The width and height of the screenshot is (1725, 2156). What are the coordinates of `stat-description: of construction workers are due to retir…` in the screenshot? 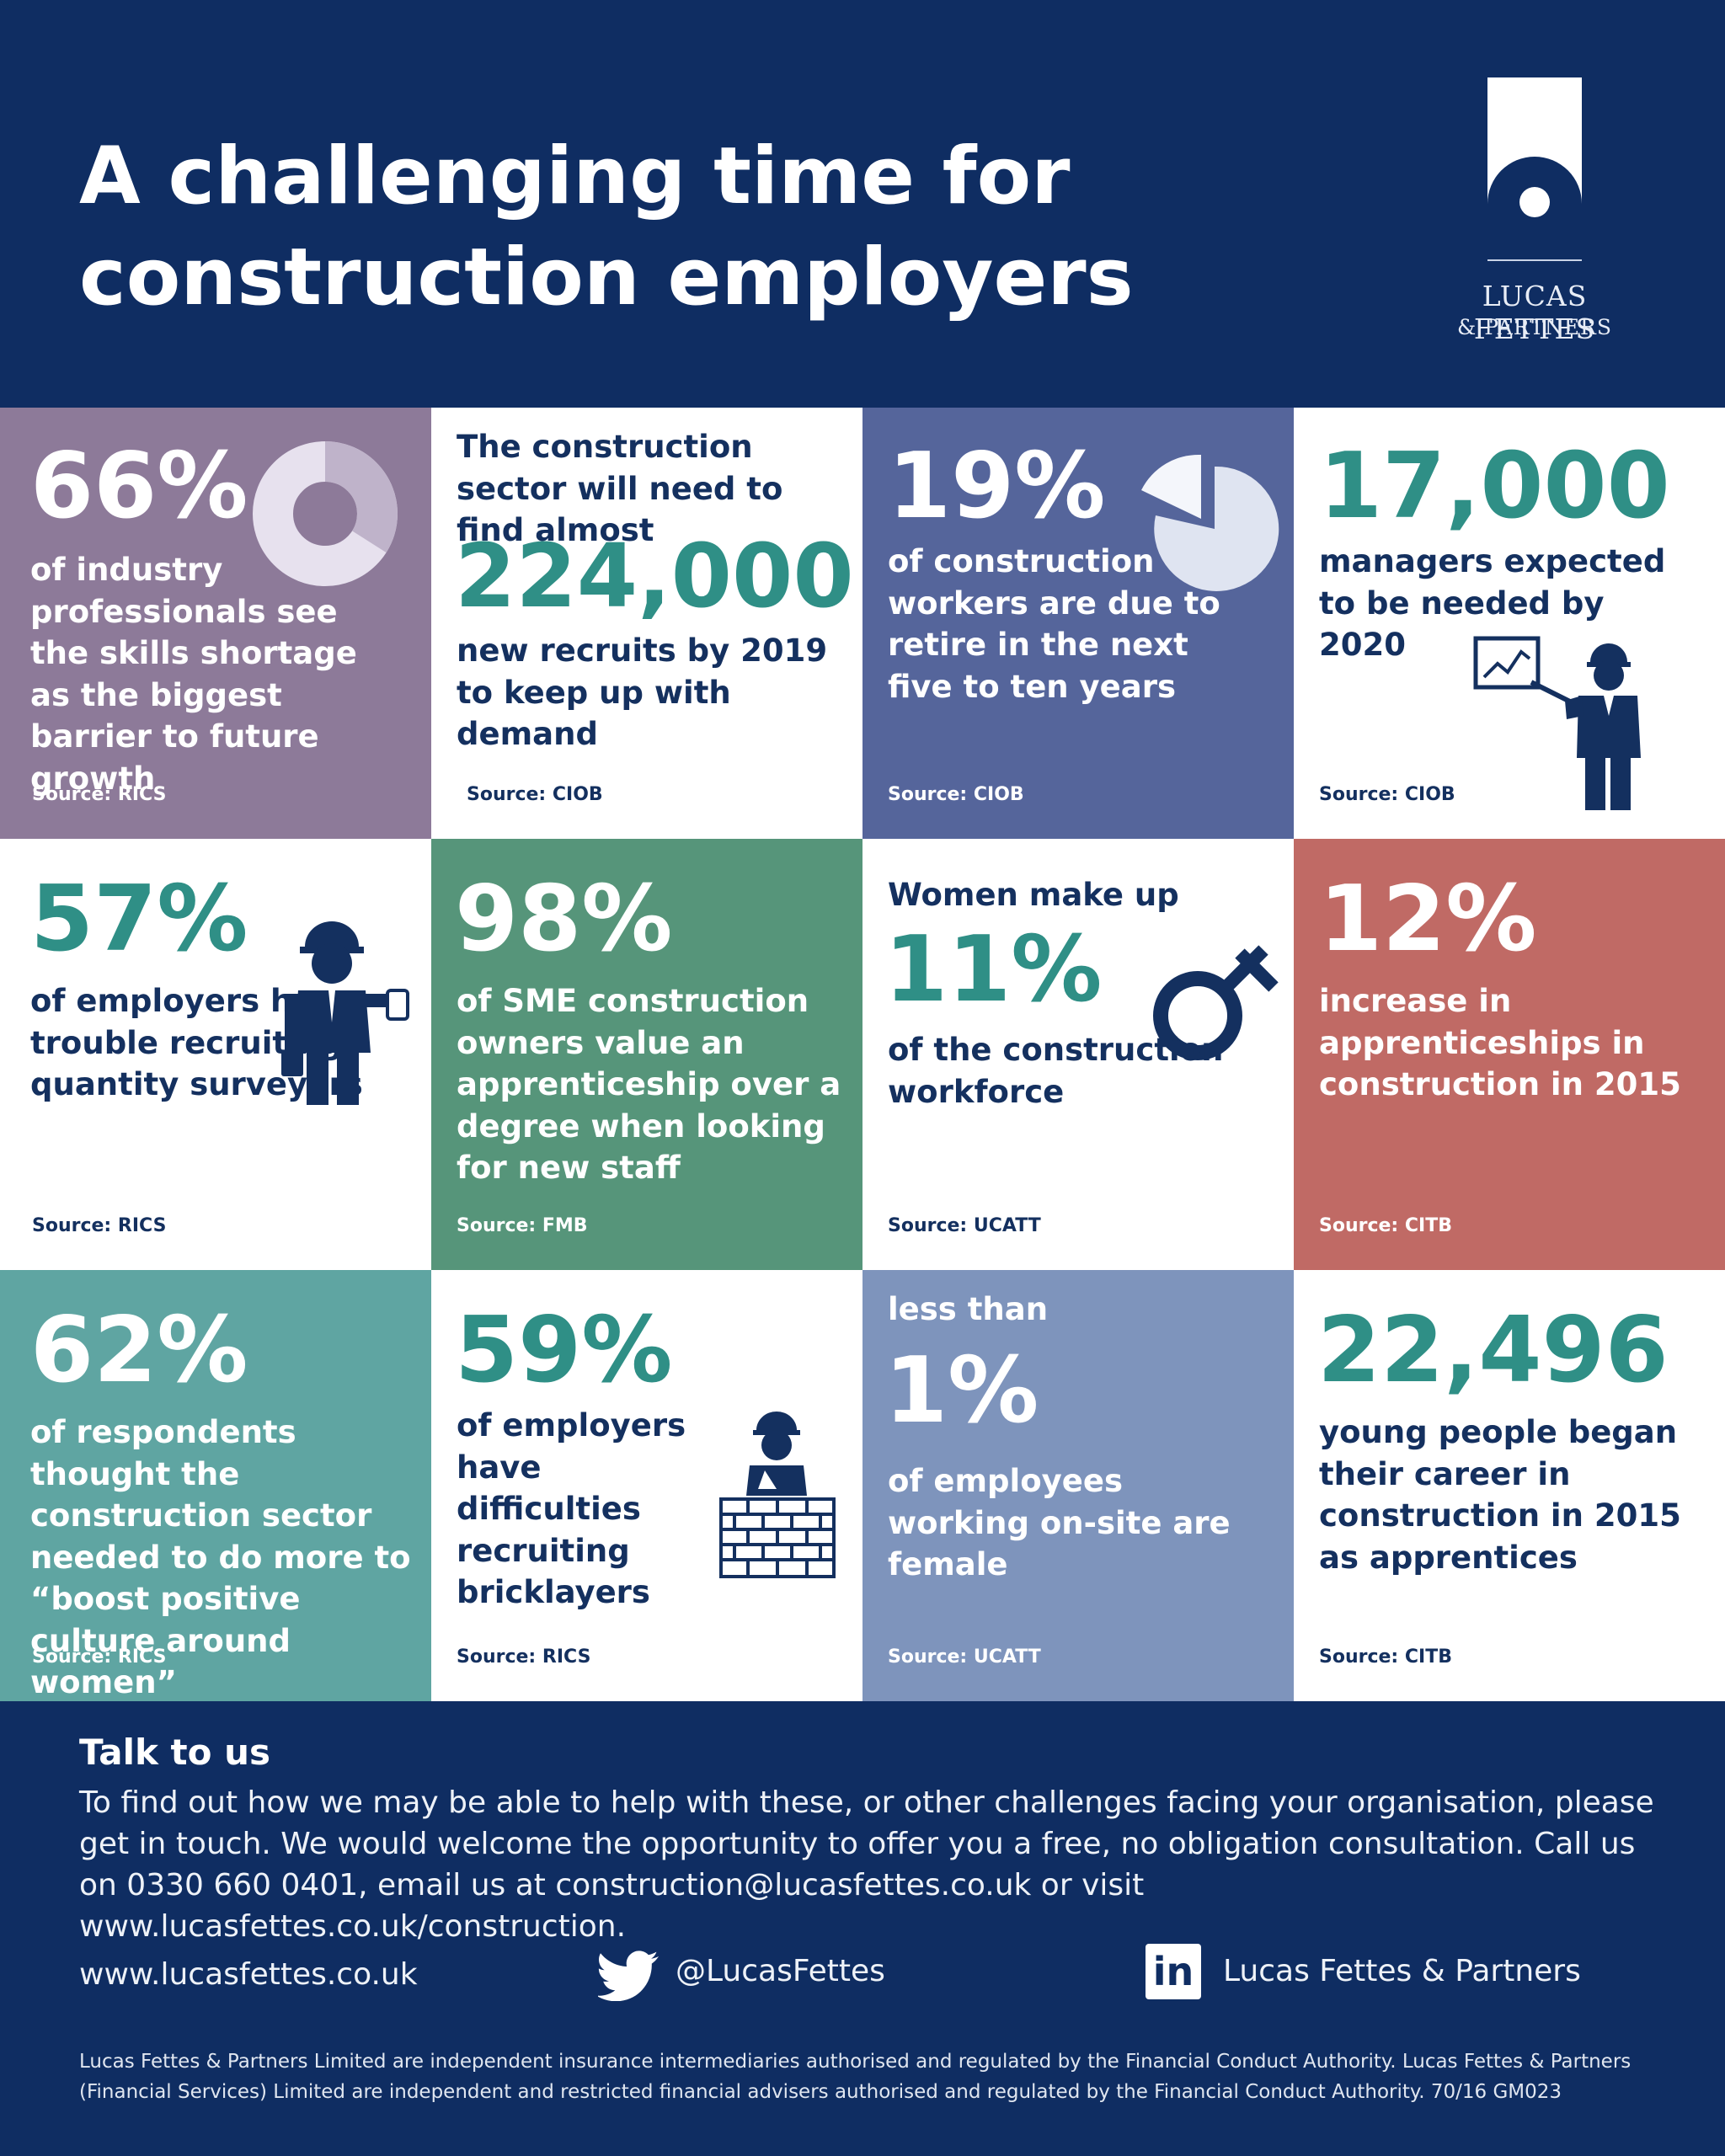 It's located at (1054, 624).